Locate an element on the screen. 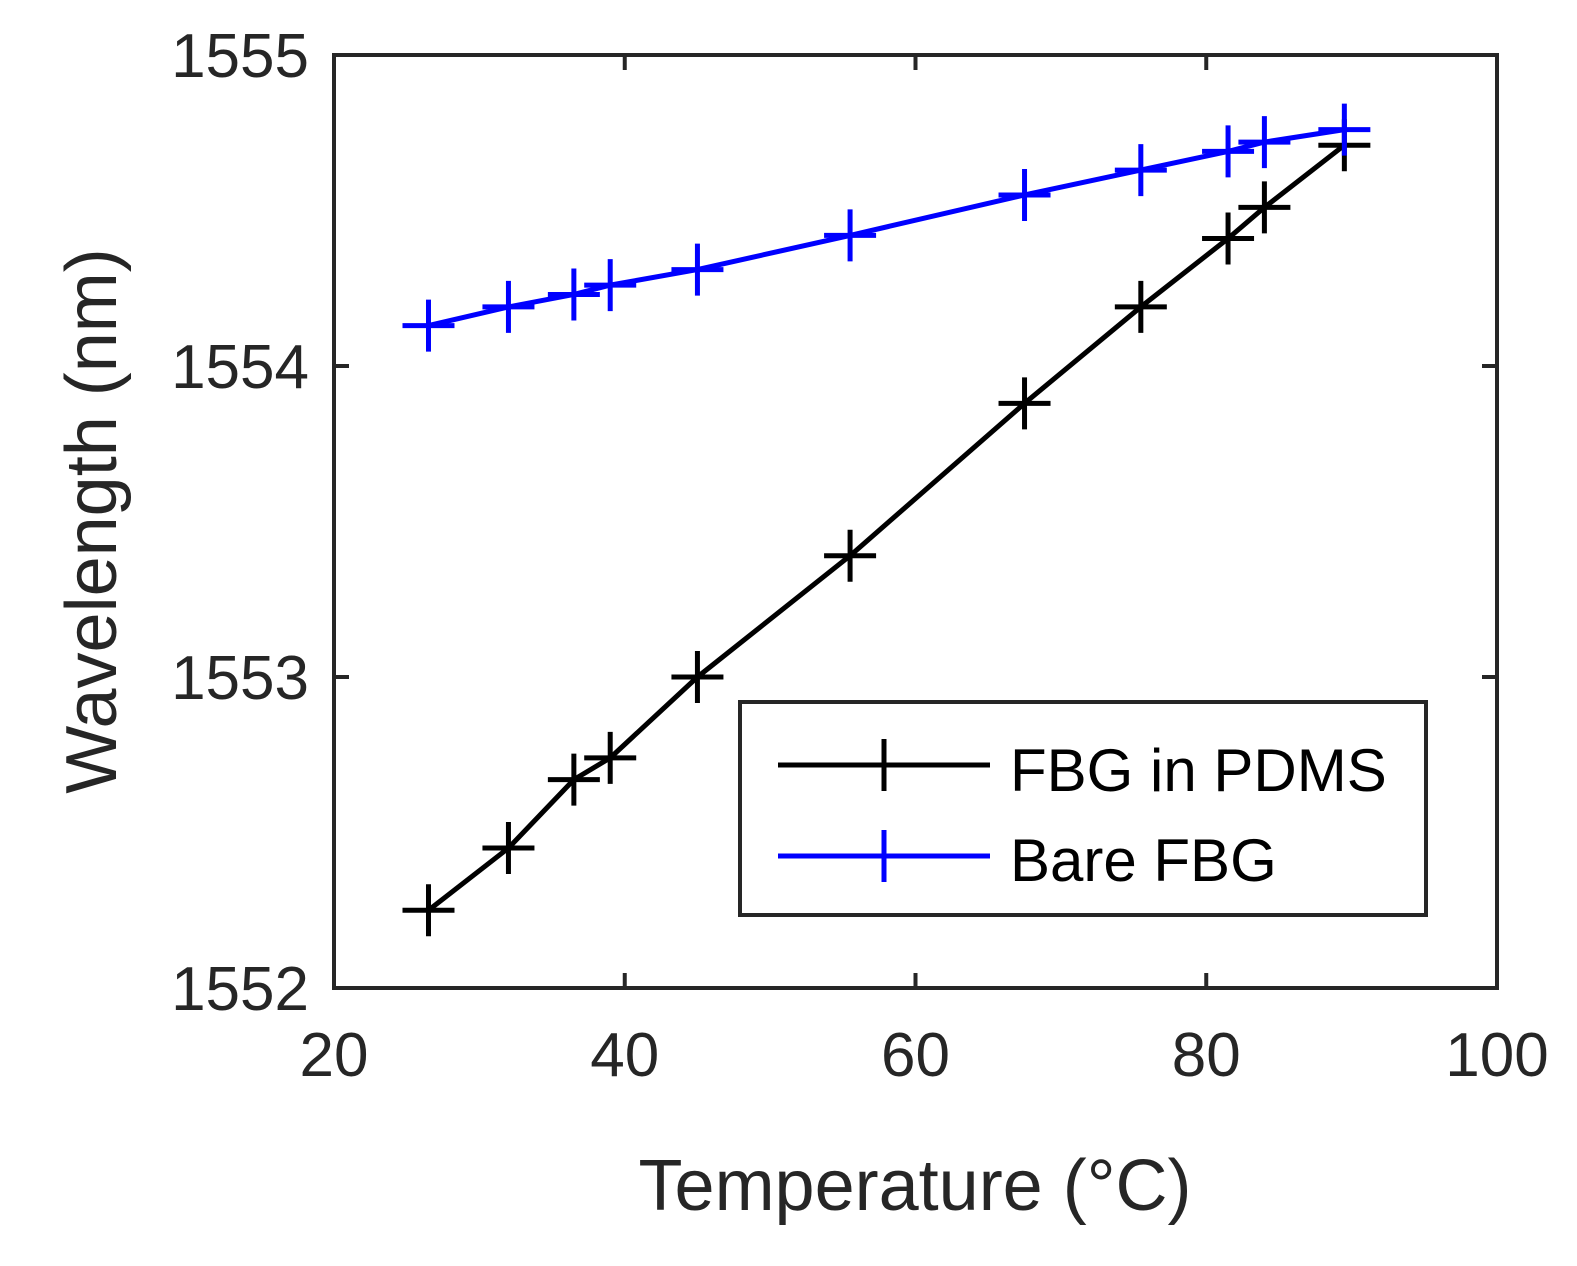  x-tick-label: 40 is located at coordinates (624, 1055).